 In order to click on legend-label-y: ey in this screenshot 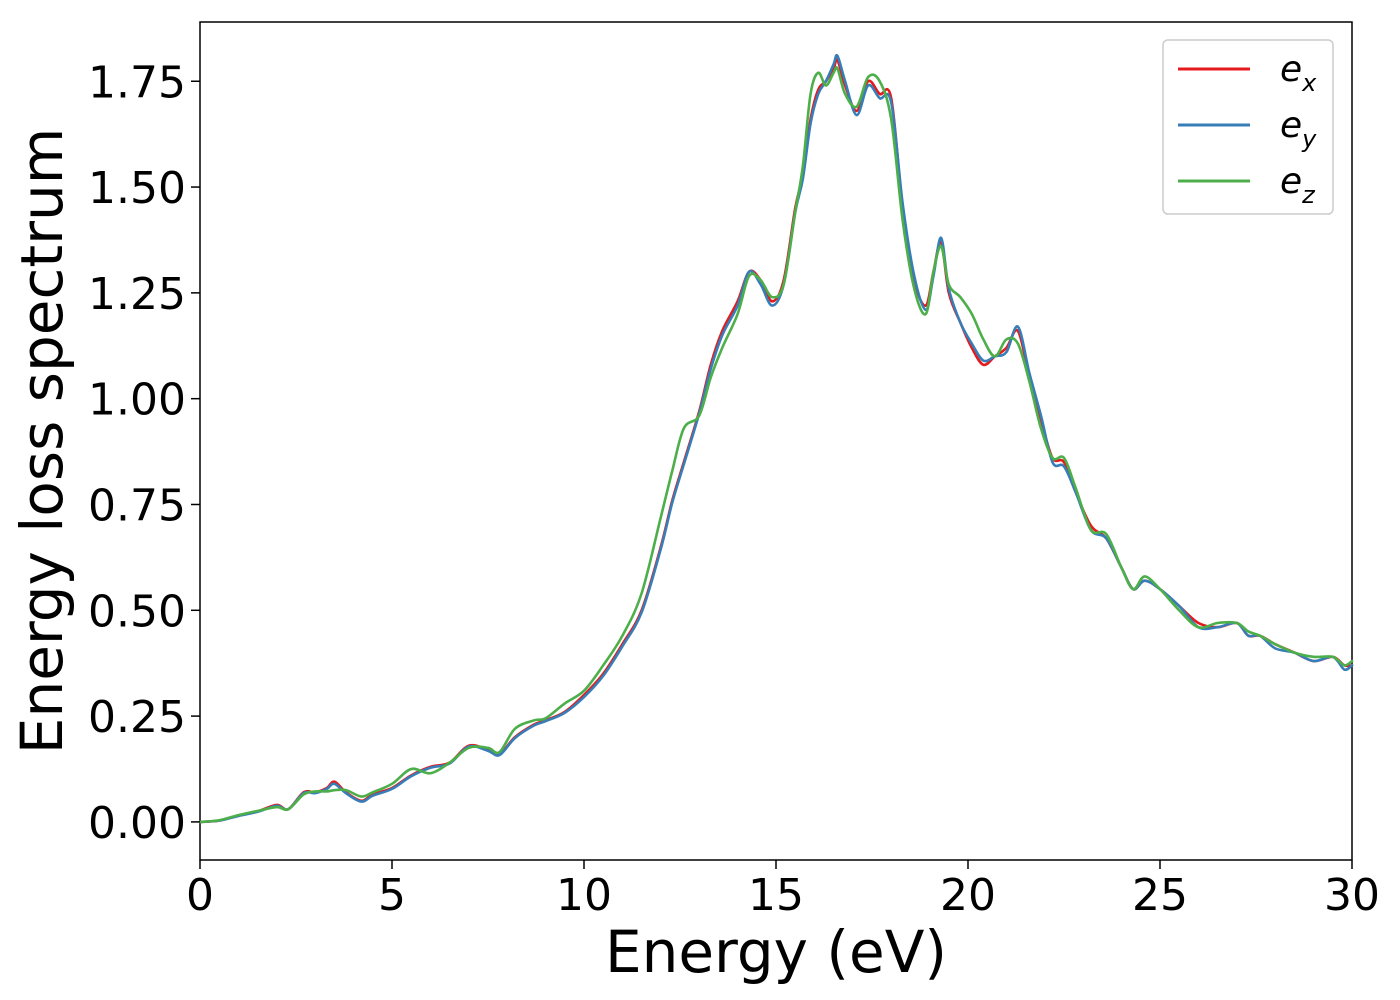, I will do `click(1298, 129)`.